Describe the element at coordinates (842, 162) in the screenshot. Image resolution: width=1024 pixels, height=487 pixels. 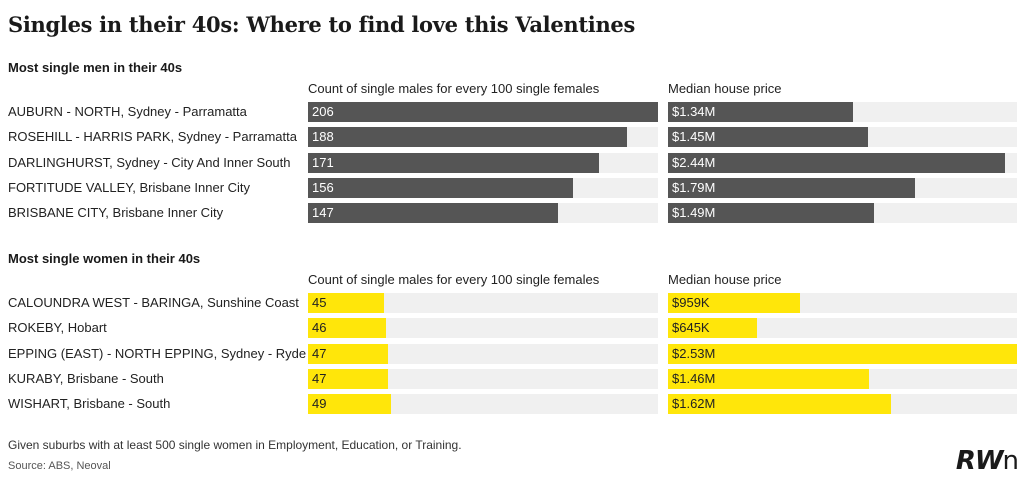
I see `price-bar-track: $2.44M` at that location.